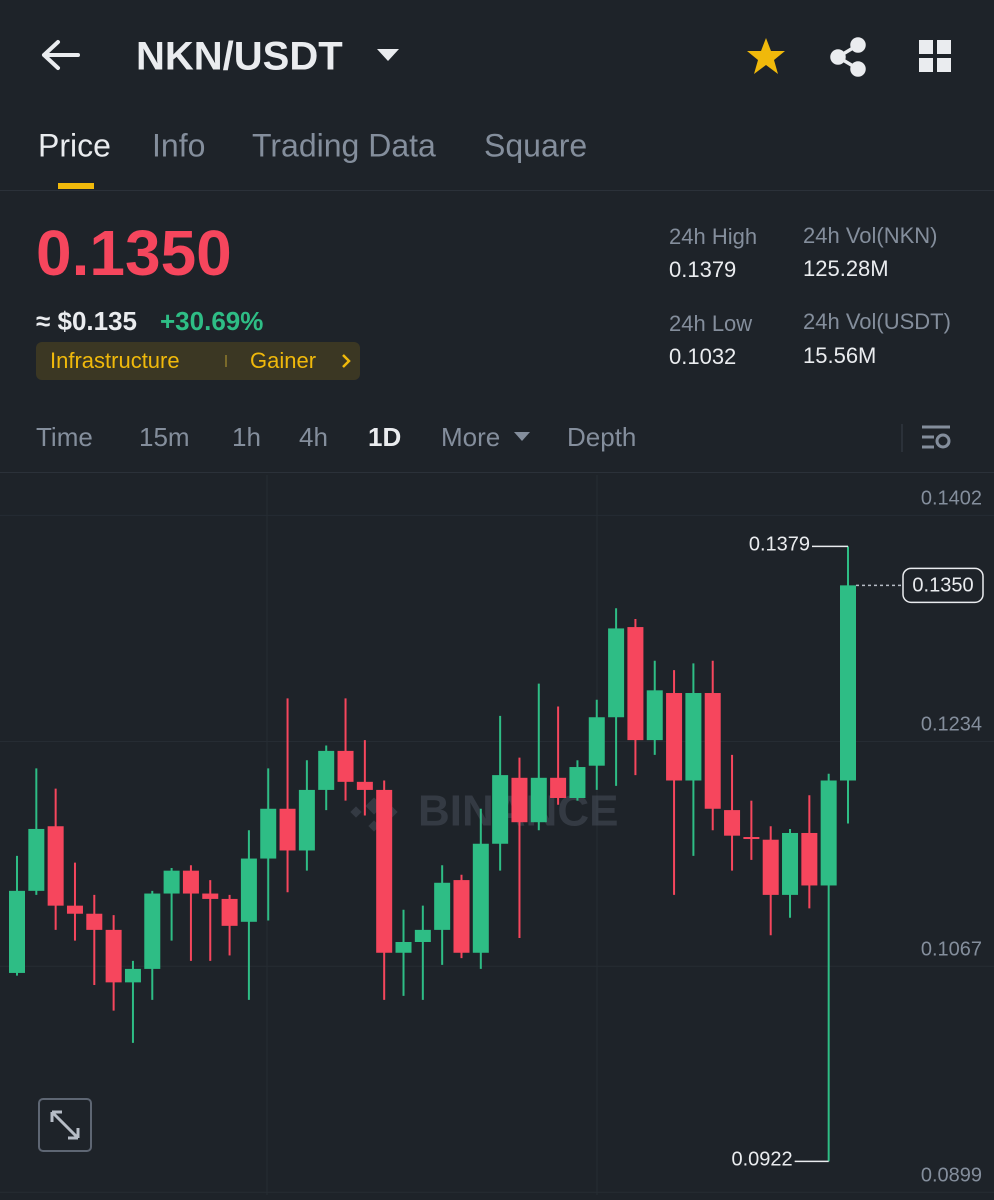 The image size is (994, 1200). Describe the element at coordinates (134, 253) in the screenshot. I see `last-price: 0.1350` at that location.